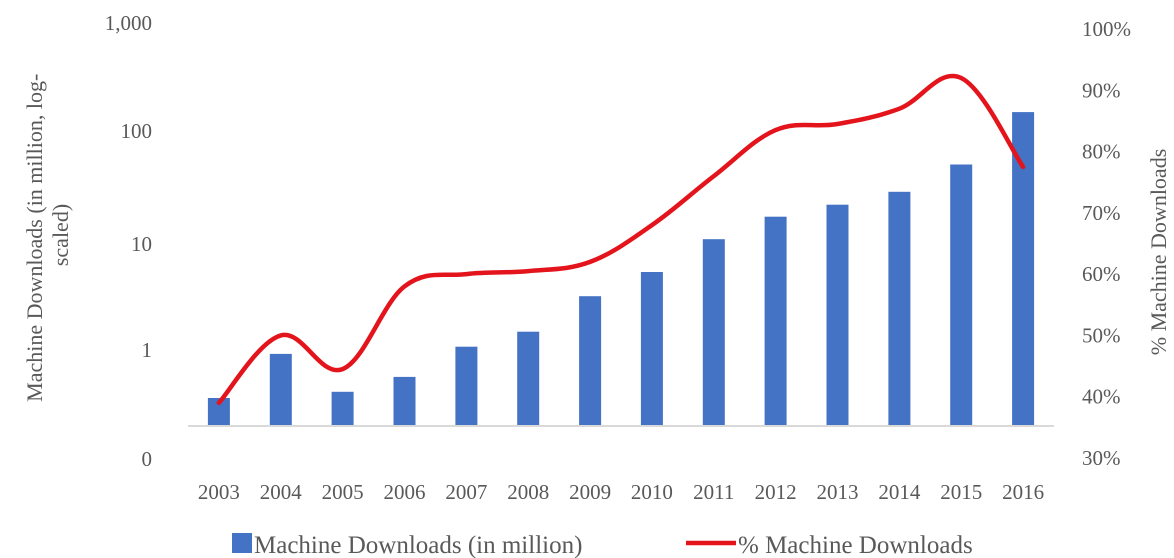 The height and width of the screenshot is (558, 1174). What do you see at coordinates (404, 401) in the screenshot?
I see `bar-2006` at bounding box center [404, 401].